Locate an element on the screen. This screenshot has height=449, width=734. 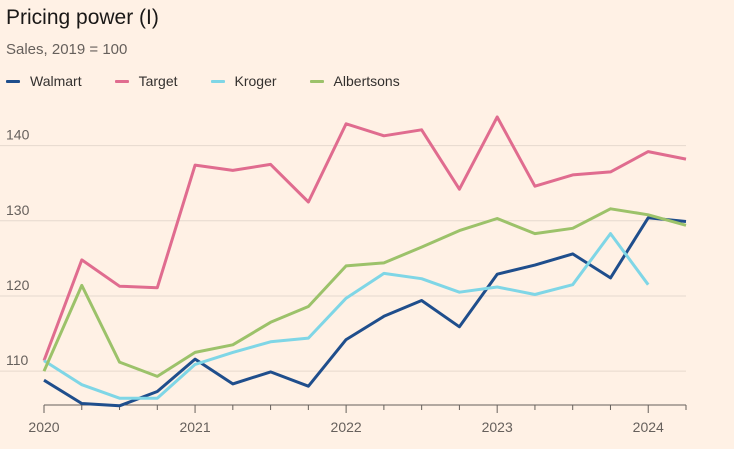
chart-title: Pricing power (I) is located at coordinates (82, 17).